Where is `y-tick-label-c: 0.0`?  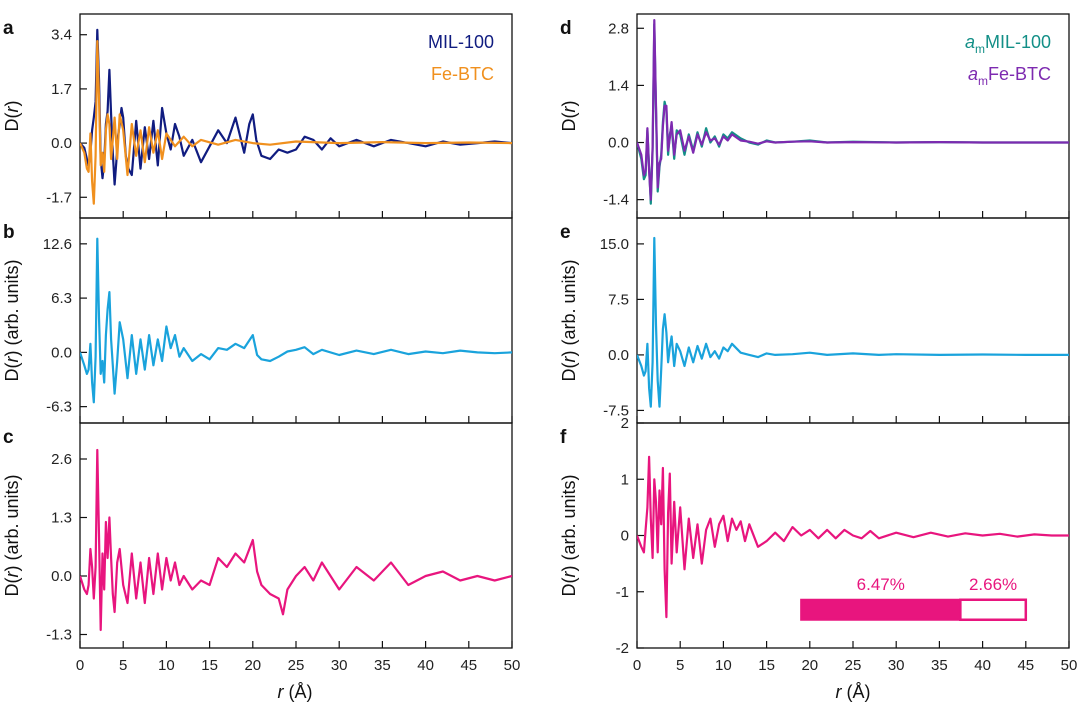 y-tick-label-c: 0.0 is located at coordinates (61, 576).